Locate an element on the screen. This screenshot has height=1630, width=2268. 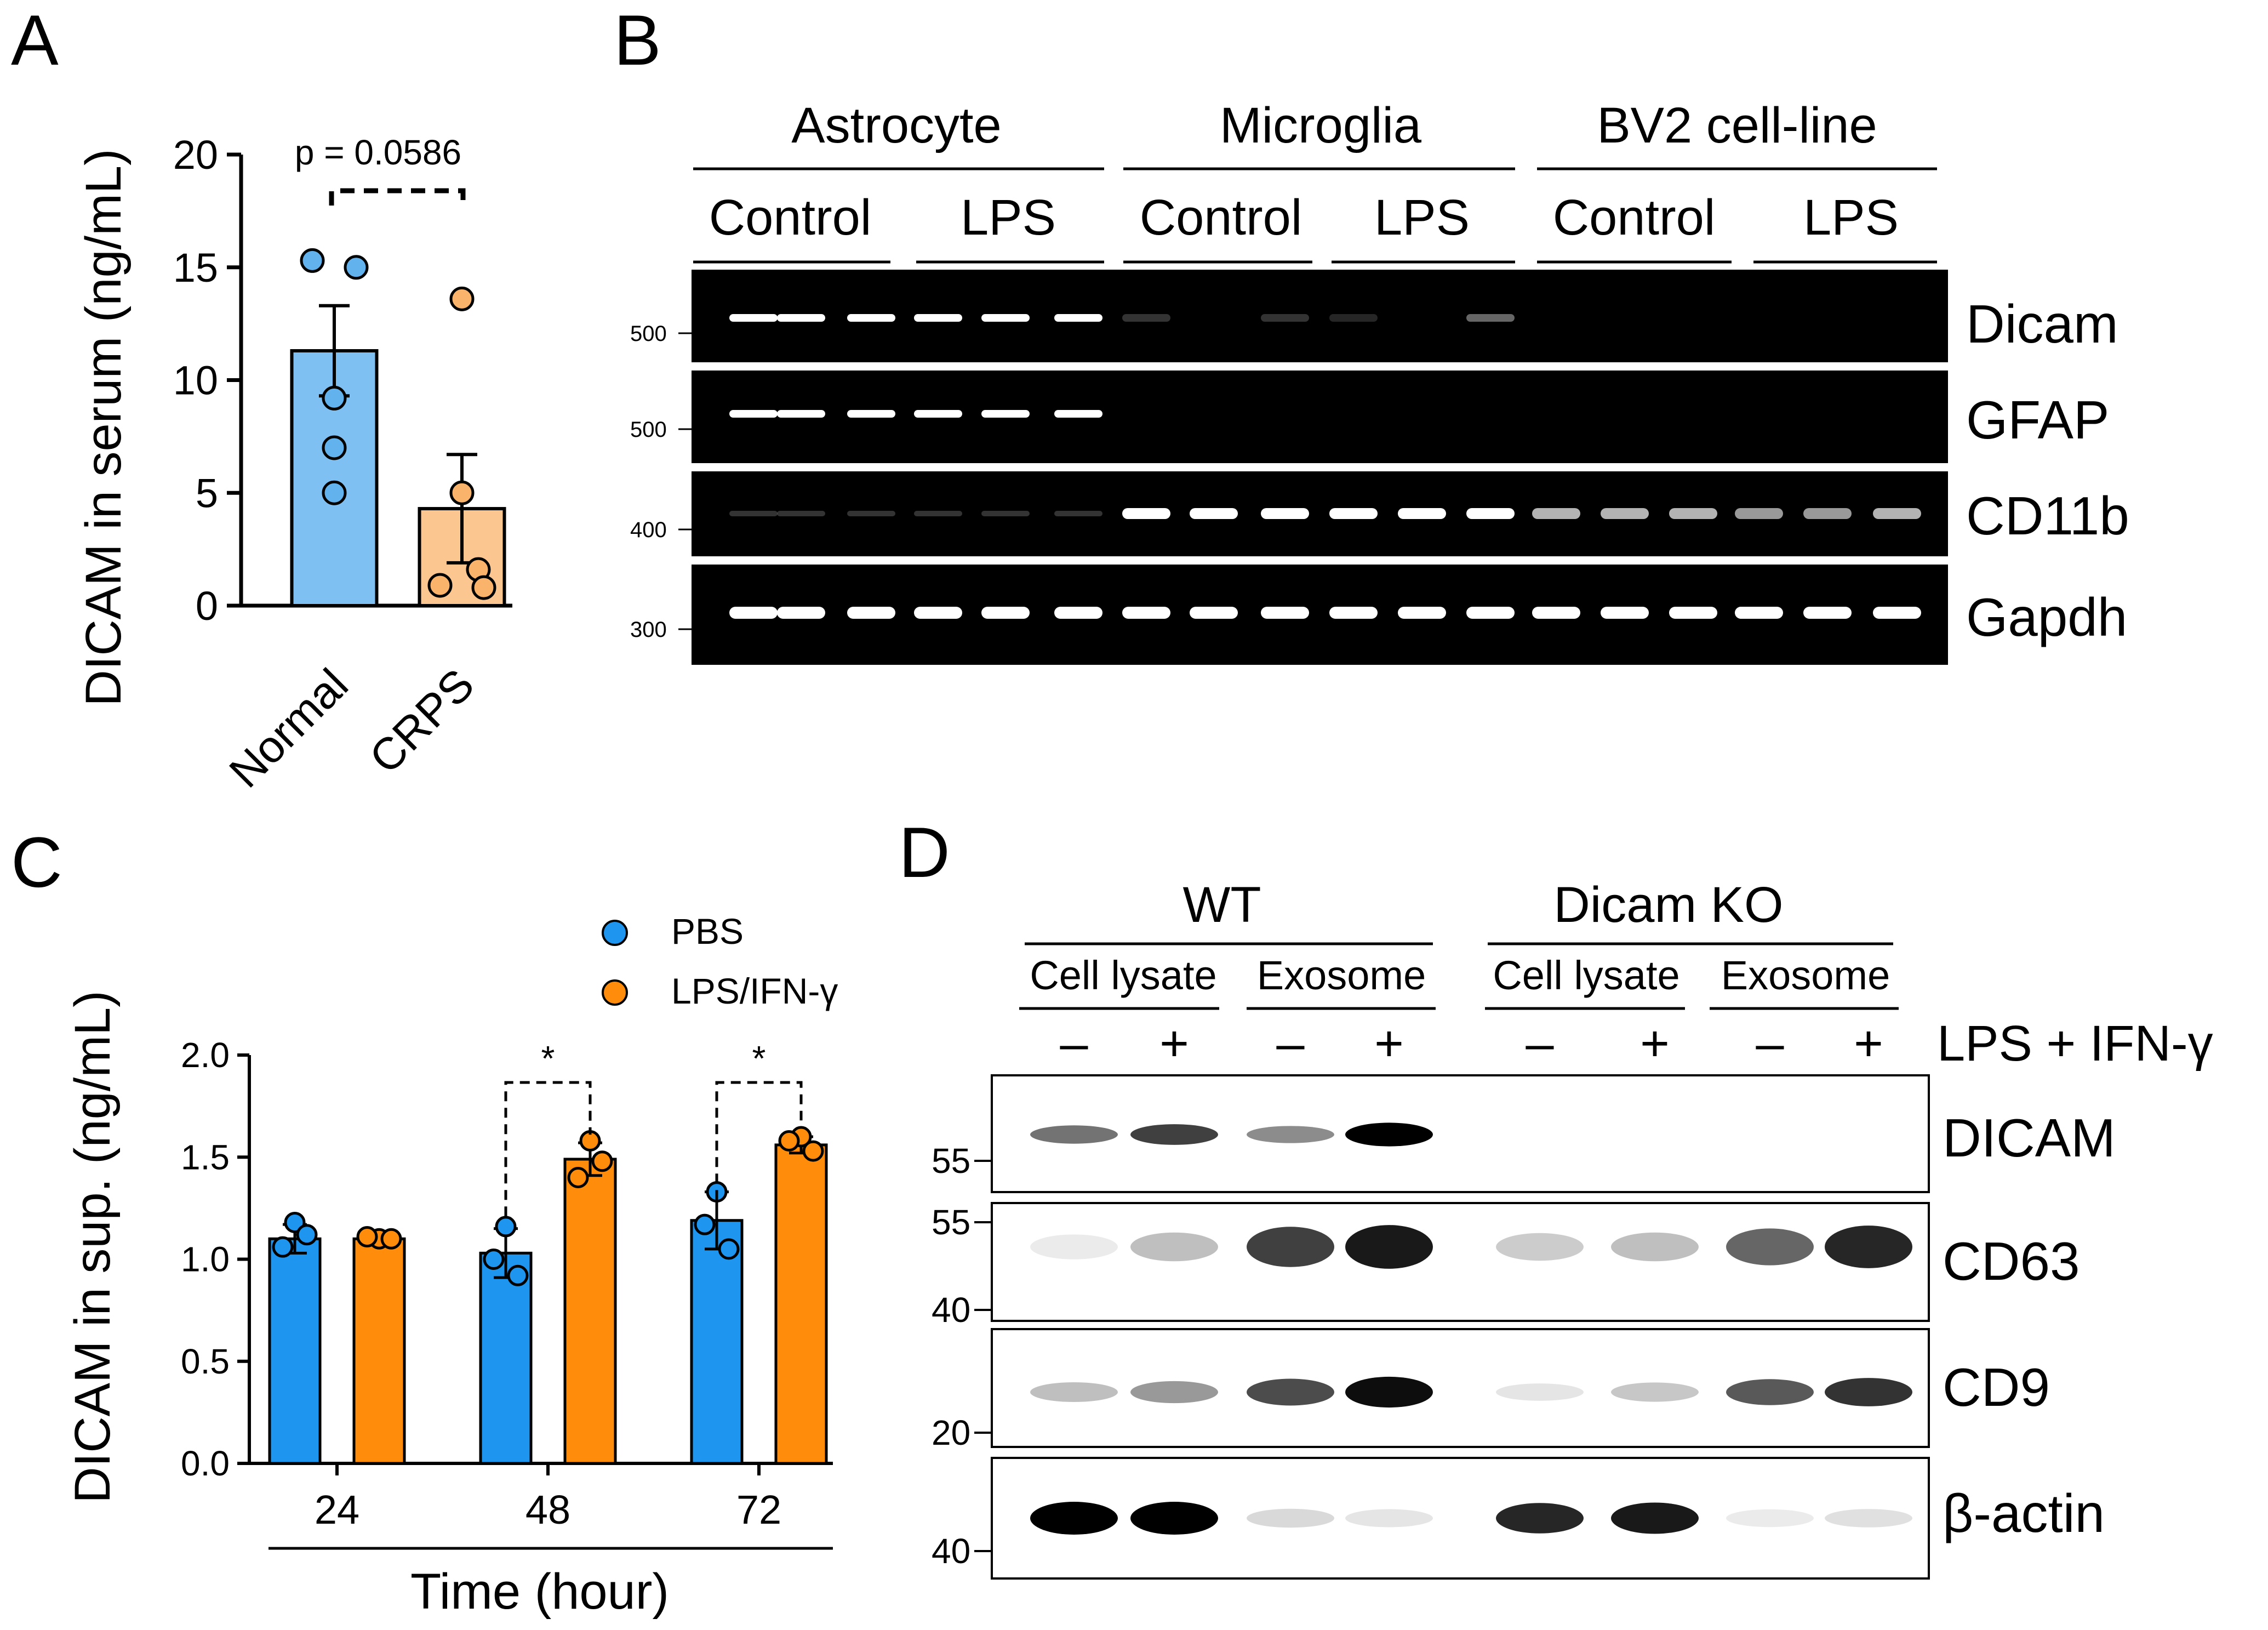
marker-cd11b: 400 is located at coordinates (648, 530).